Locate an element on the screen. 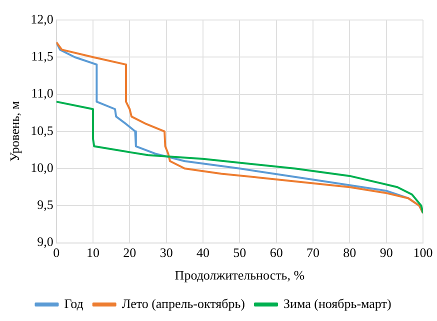  x-tick-label: 90 is located at coordinates (386, 252).